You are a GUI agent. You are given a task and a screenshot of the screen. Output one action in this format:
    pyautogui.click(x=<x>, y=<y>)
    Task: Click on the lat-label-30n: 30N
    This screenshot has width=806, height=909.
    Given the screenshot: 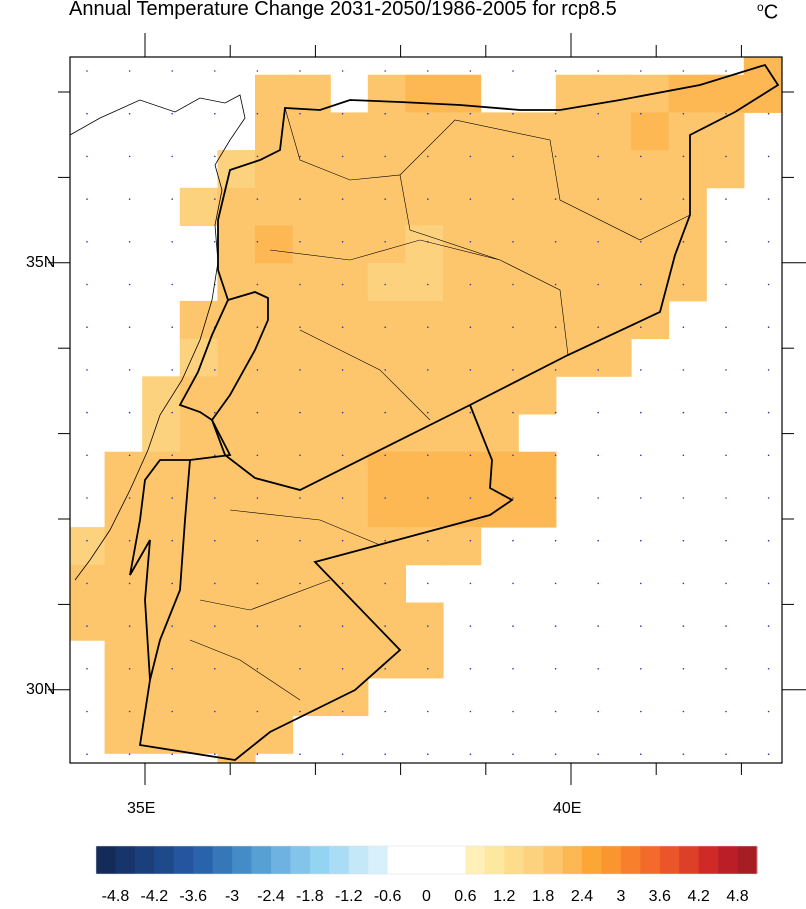 What is the action you would take?
    pyautogui.click(x=41, y=689)
    